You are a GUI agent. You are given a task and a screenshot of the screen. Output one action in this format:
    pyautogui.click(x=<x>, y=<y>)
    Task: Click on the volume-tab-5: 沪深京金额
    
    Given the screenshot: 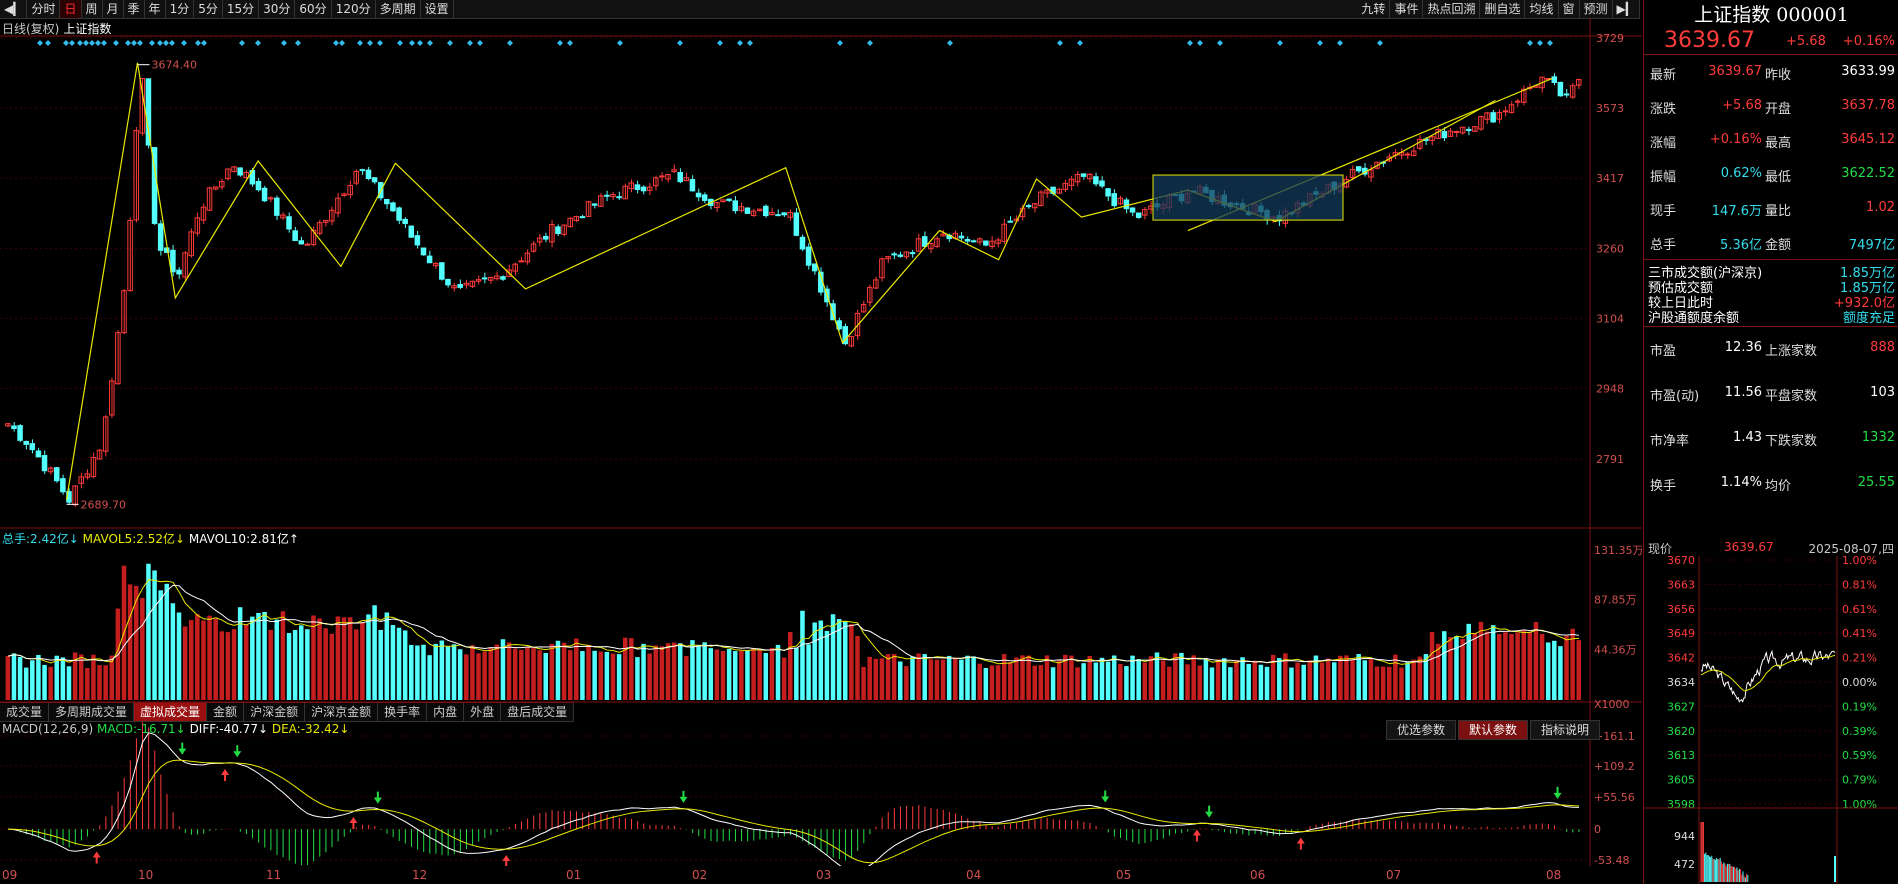 What is the action you would take?
    pyautogui.click(x=342, y=712)
    